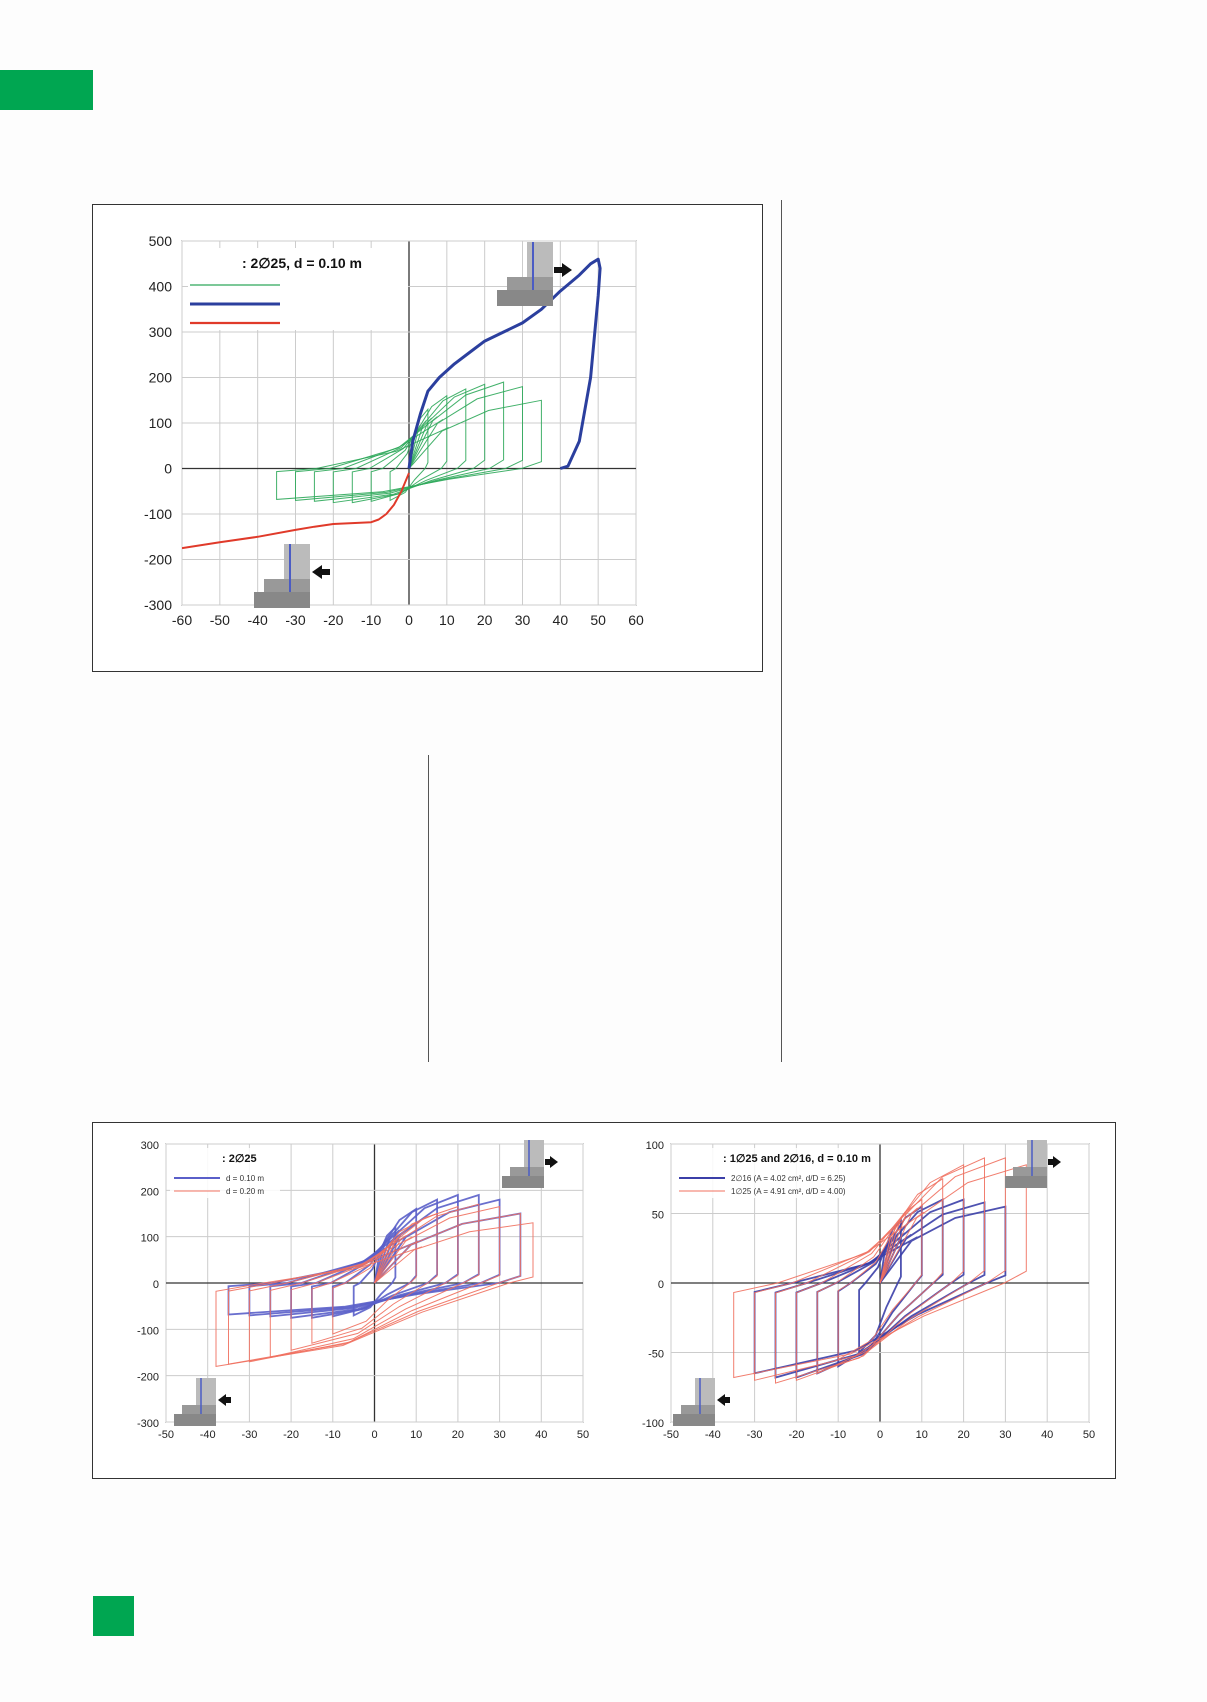 The image size is (1207, 1702). What do you see at coordinates (161, 241) in the screenshot?
I see `y-tick-label: 500` at bounding box center [161, 241].